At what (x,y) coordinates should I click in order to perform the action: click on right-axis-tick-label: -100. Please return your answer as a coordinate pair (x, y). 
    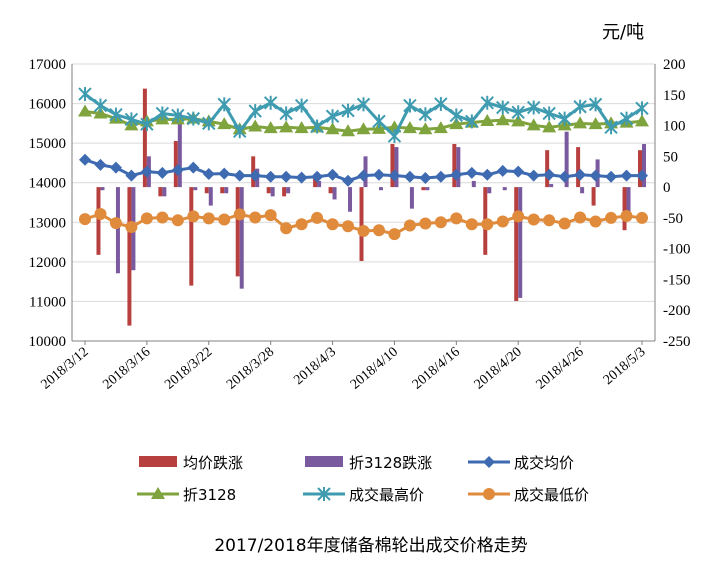
    Looking at the image, I should click on (677, 250).